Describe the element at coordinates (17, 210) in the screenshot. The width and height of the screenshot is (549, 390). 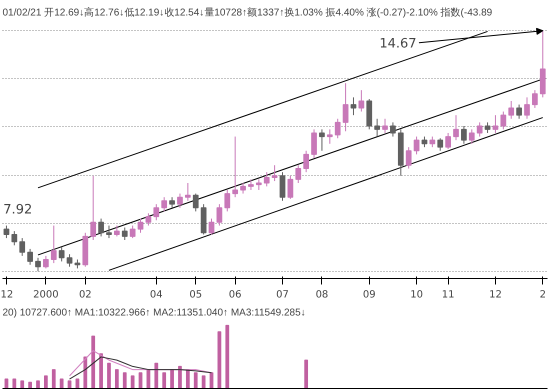
I see `annotation: 7.92` at that location.